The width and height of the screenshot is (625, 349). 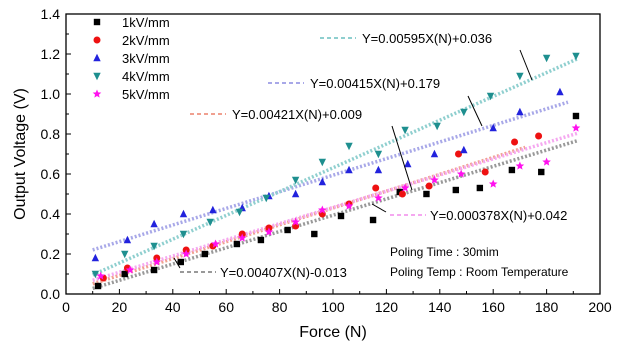 What do you see at coordinates (444, 252) in the screenshot?
I see `note-poling-time: Poling Time : 30mim` at bounding box center [444, 252].